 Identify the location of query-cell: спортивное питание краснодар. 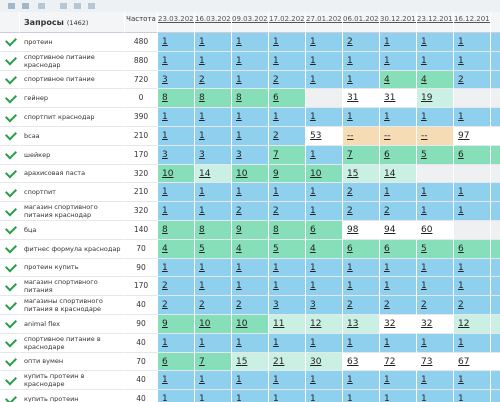
(72, 61).